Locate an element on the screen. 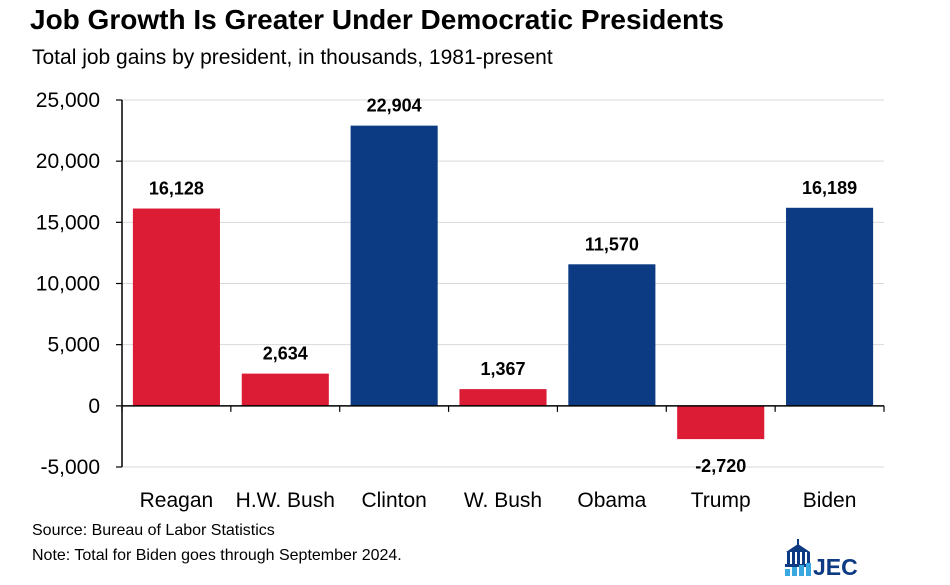 The height and width of the screenshot is (585, 950). y-tick-label: 0 is located at coordinates (94, 406).